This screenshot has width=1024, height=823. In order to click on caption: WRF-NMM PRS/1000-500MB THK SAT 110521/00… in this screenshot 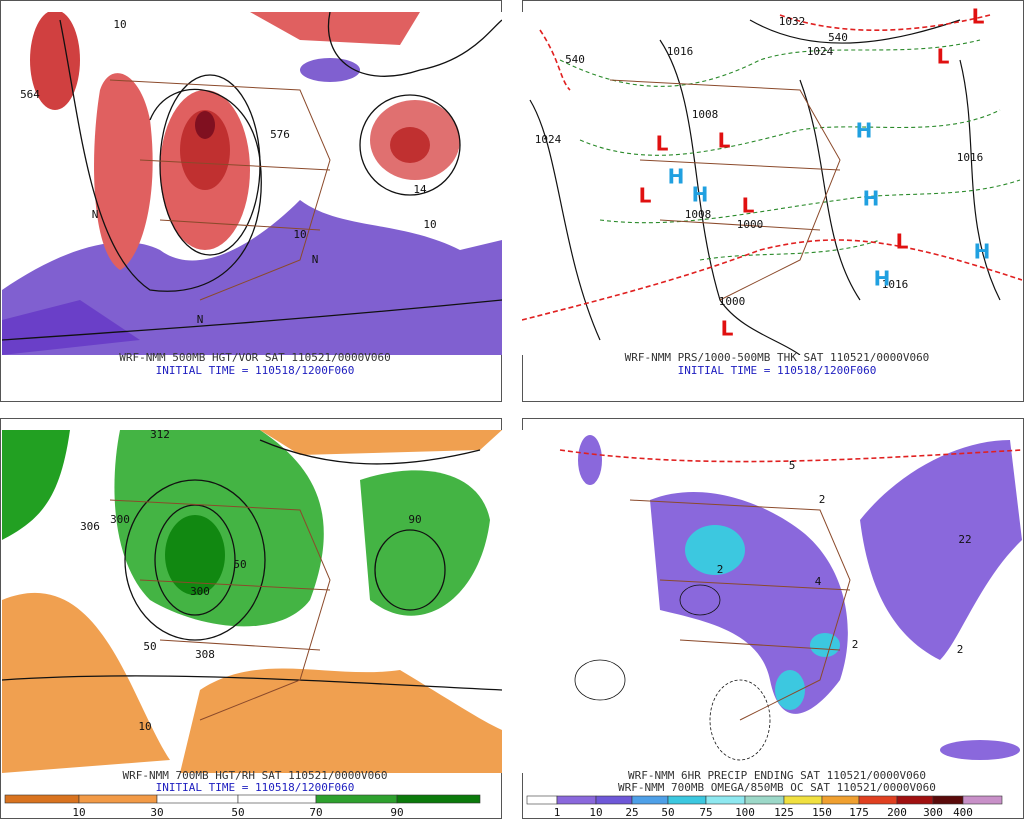, I will do `click(777, 357)`.